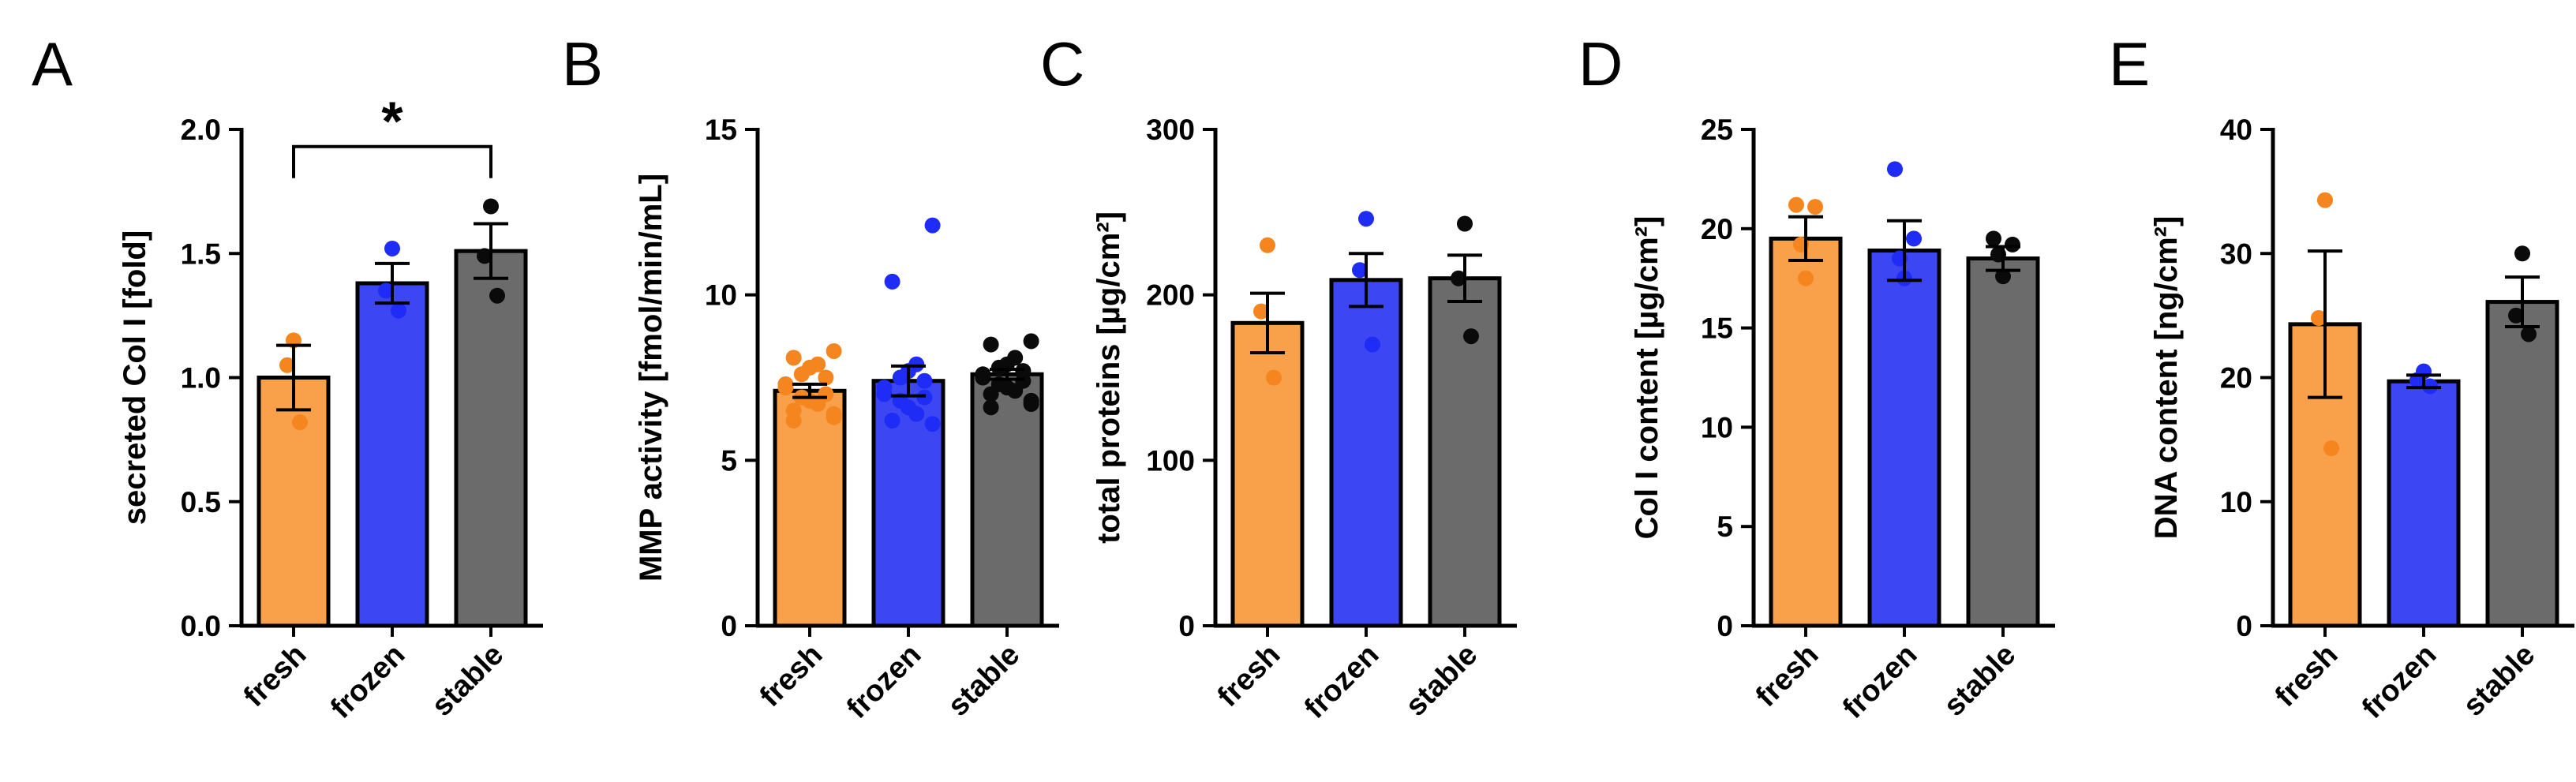 The height and width of the screenshot is (782, 2576). I want to click on y-tick-label: 20, so click(1717, 229).